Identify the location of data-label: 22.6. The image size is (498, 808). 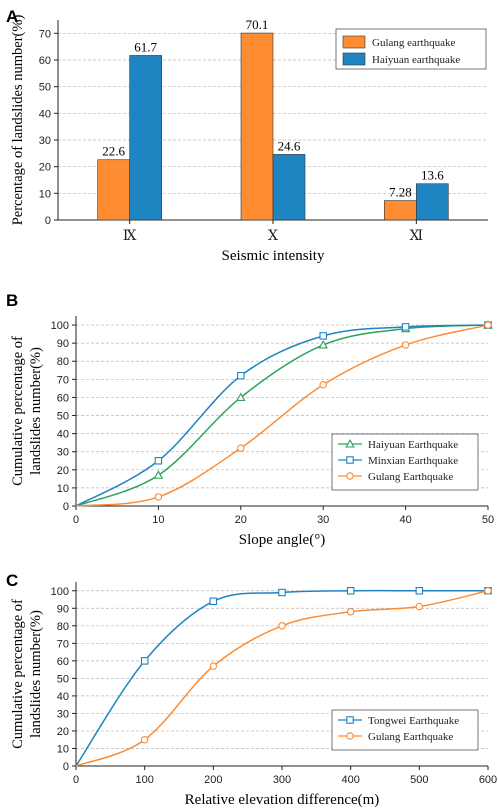
(113, 151).